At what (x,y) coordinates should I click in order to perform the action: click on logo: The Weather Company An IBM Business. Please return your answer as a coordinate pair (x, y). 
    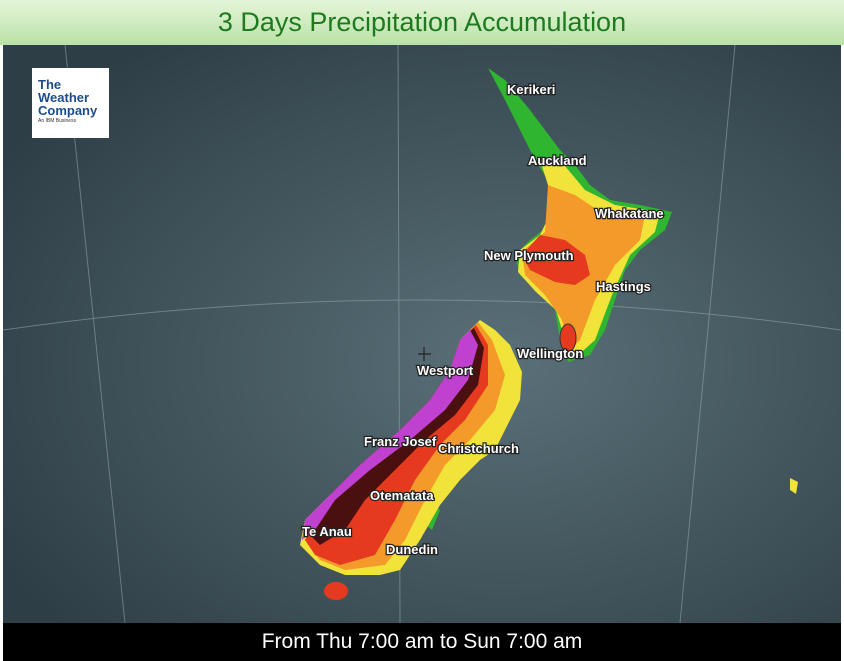
    Looking at the image, I should click on (70, 103).